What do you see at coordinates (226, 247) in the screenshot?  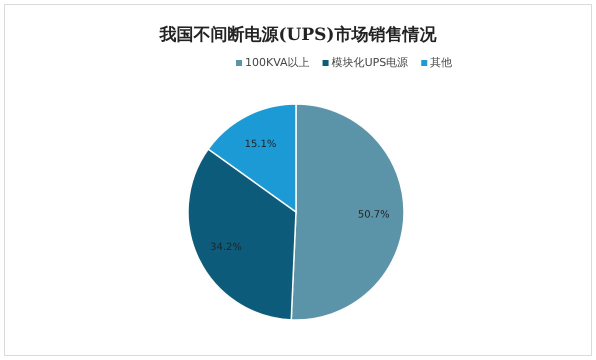 I see `data-label: 34.2%` at bounding box center [226, 247].